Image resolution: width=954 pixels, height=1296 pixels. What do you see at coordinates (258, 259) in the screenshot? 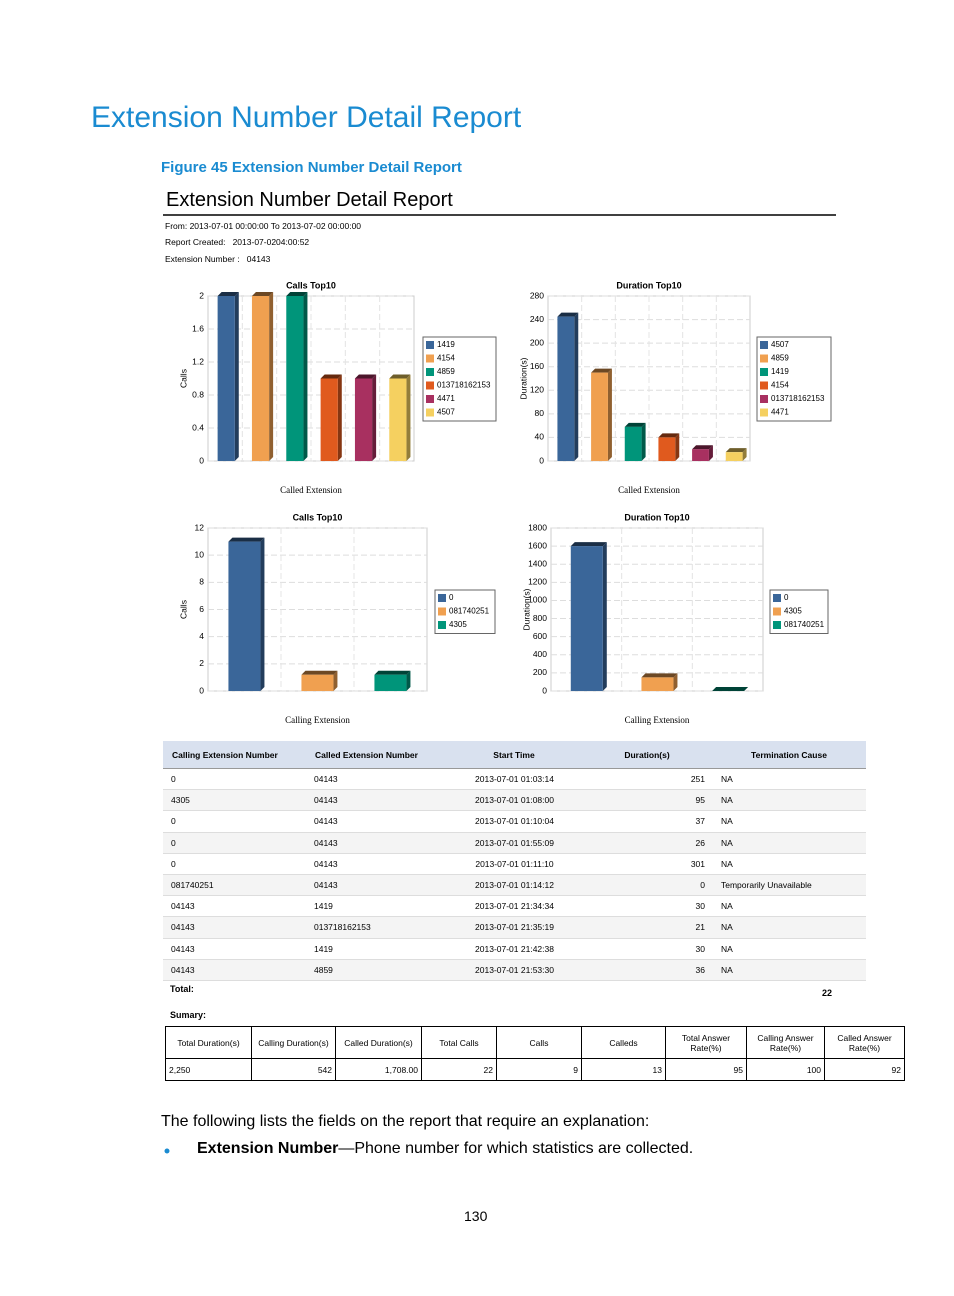
I see `value: 04143` at bounding box center [258, 259].